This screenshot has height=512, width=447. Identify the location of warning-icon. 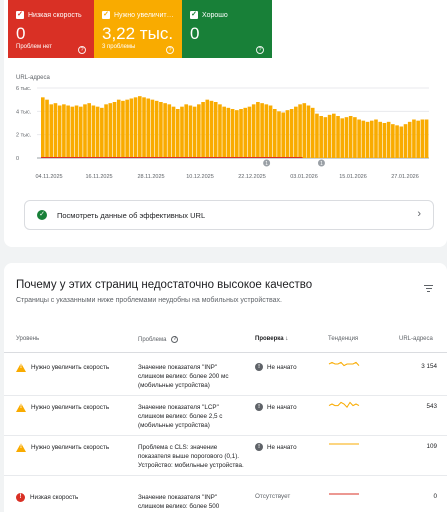
(21, 407).